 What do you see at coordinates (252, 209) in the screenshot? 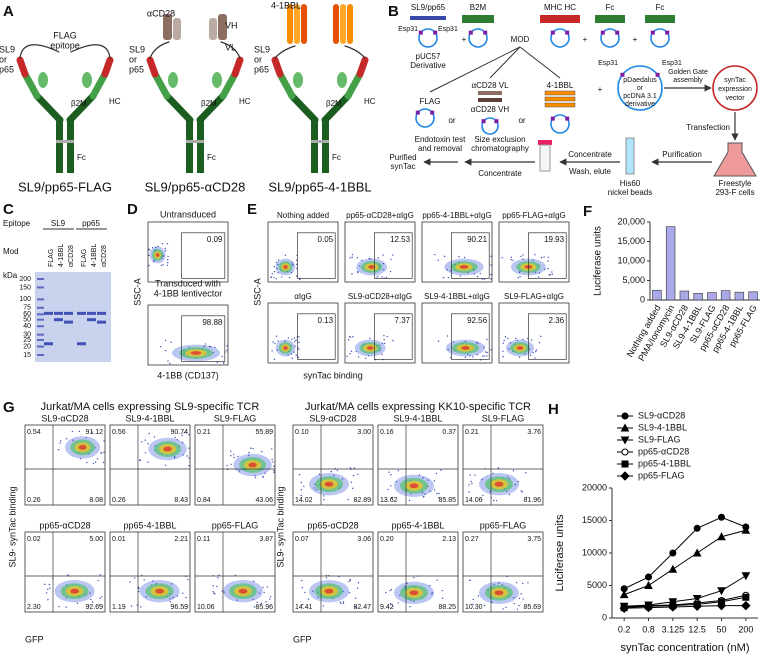
I see `panel-letter: E` at bounding box center [252, 209].